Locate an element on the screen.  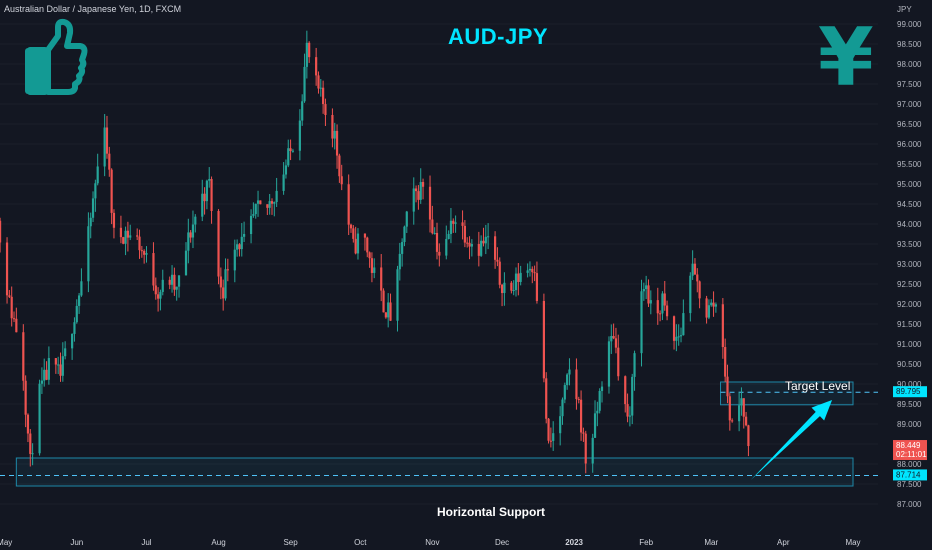
x-tick-label: Feb is located at coordinates (646, 542).